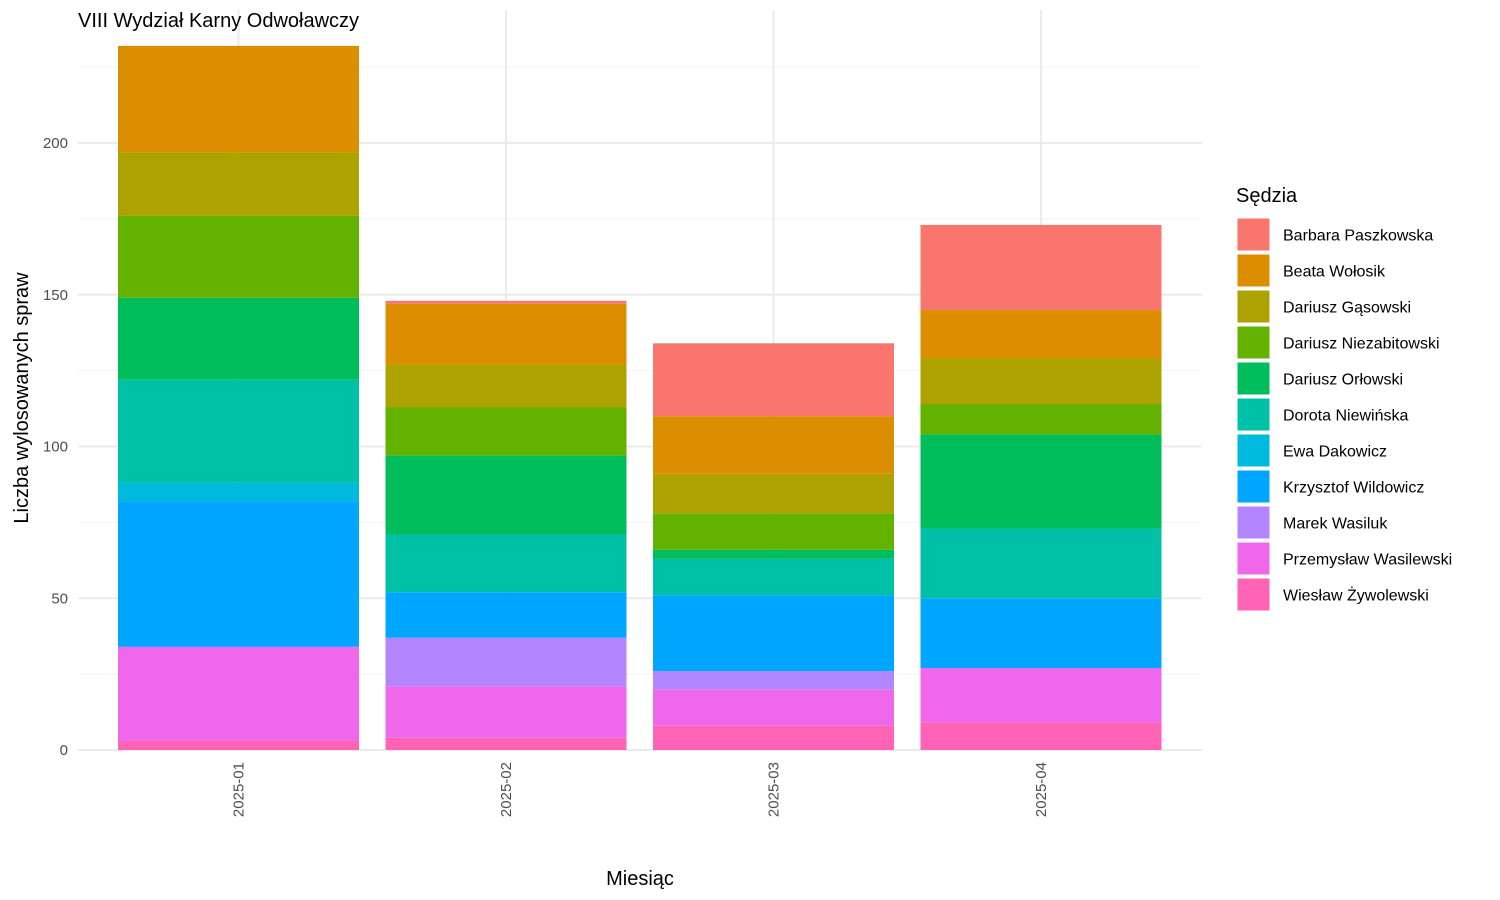 This screenshot has width=1500, height=900. I want to click on bar-segment: Marek Wasiluk — 2025-03: 6, so click(773, 680).